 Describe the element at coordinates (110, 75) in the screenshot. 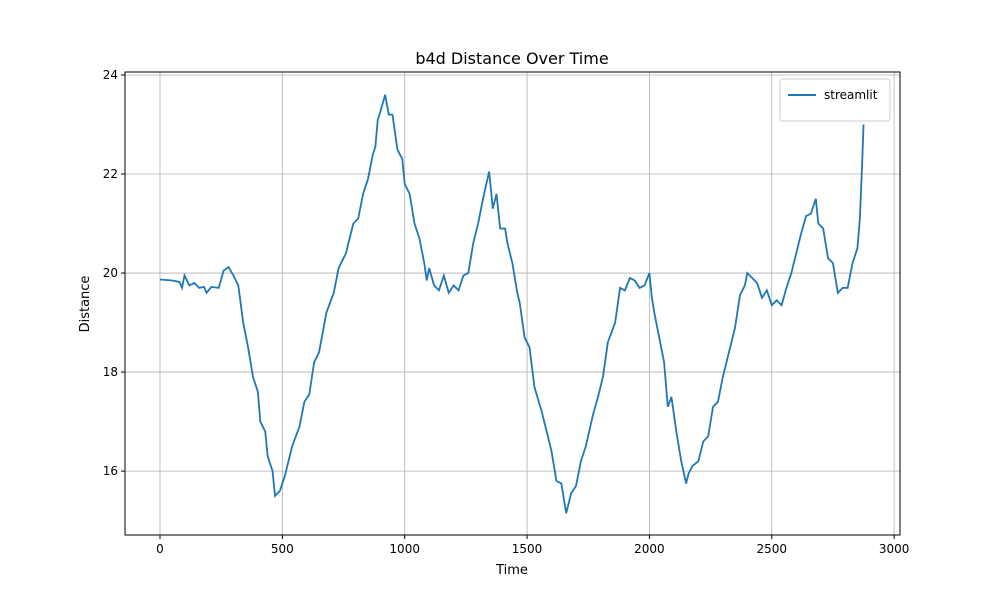

I see `y-tick-label: 24` at that location.